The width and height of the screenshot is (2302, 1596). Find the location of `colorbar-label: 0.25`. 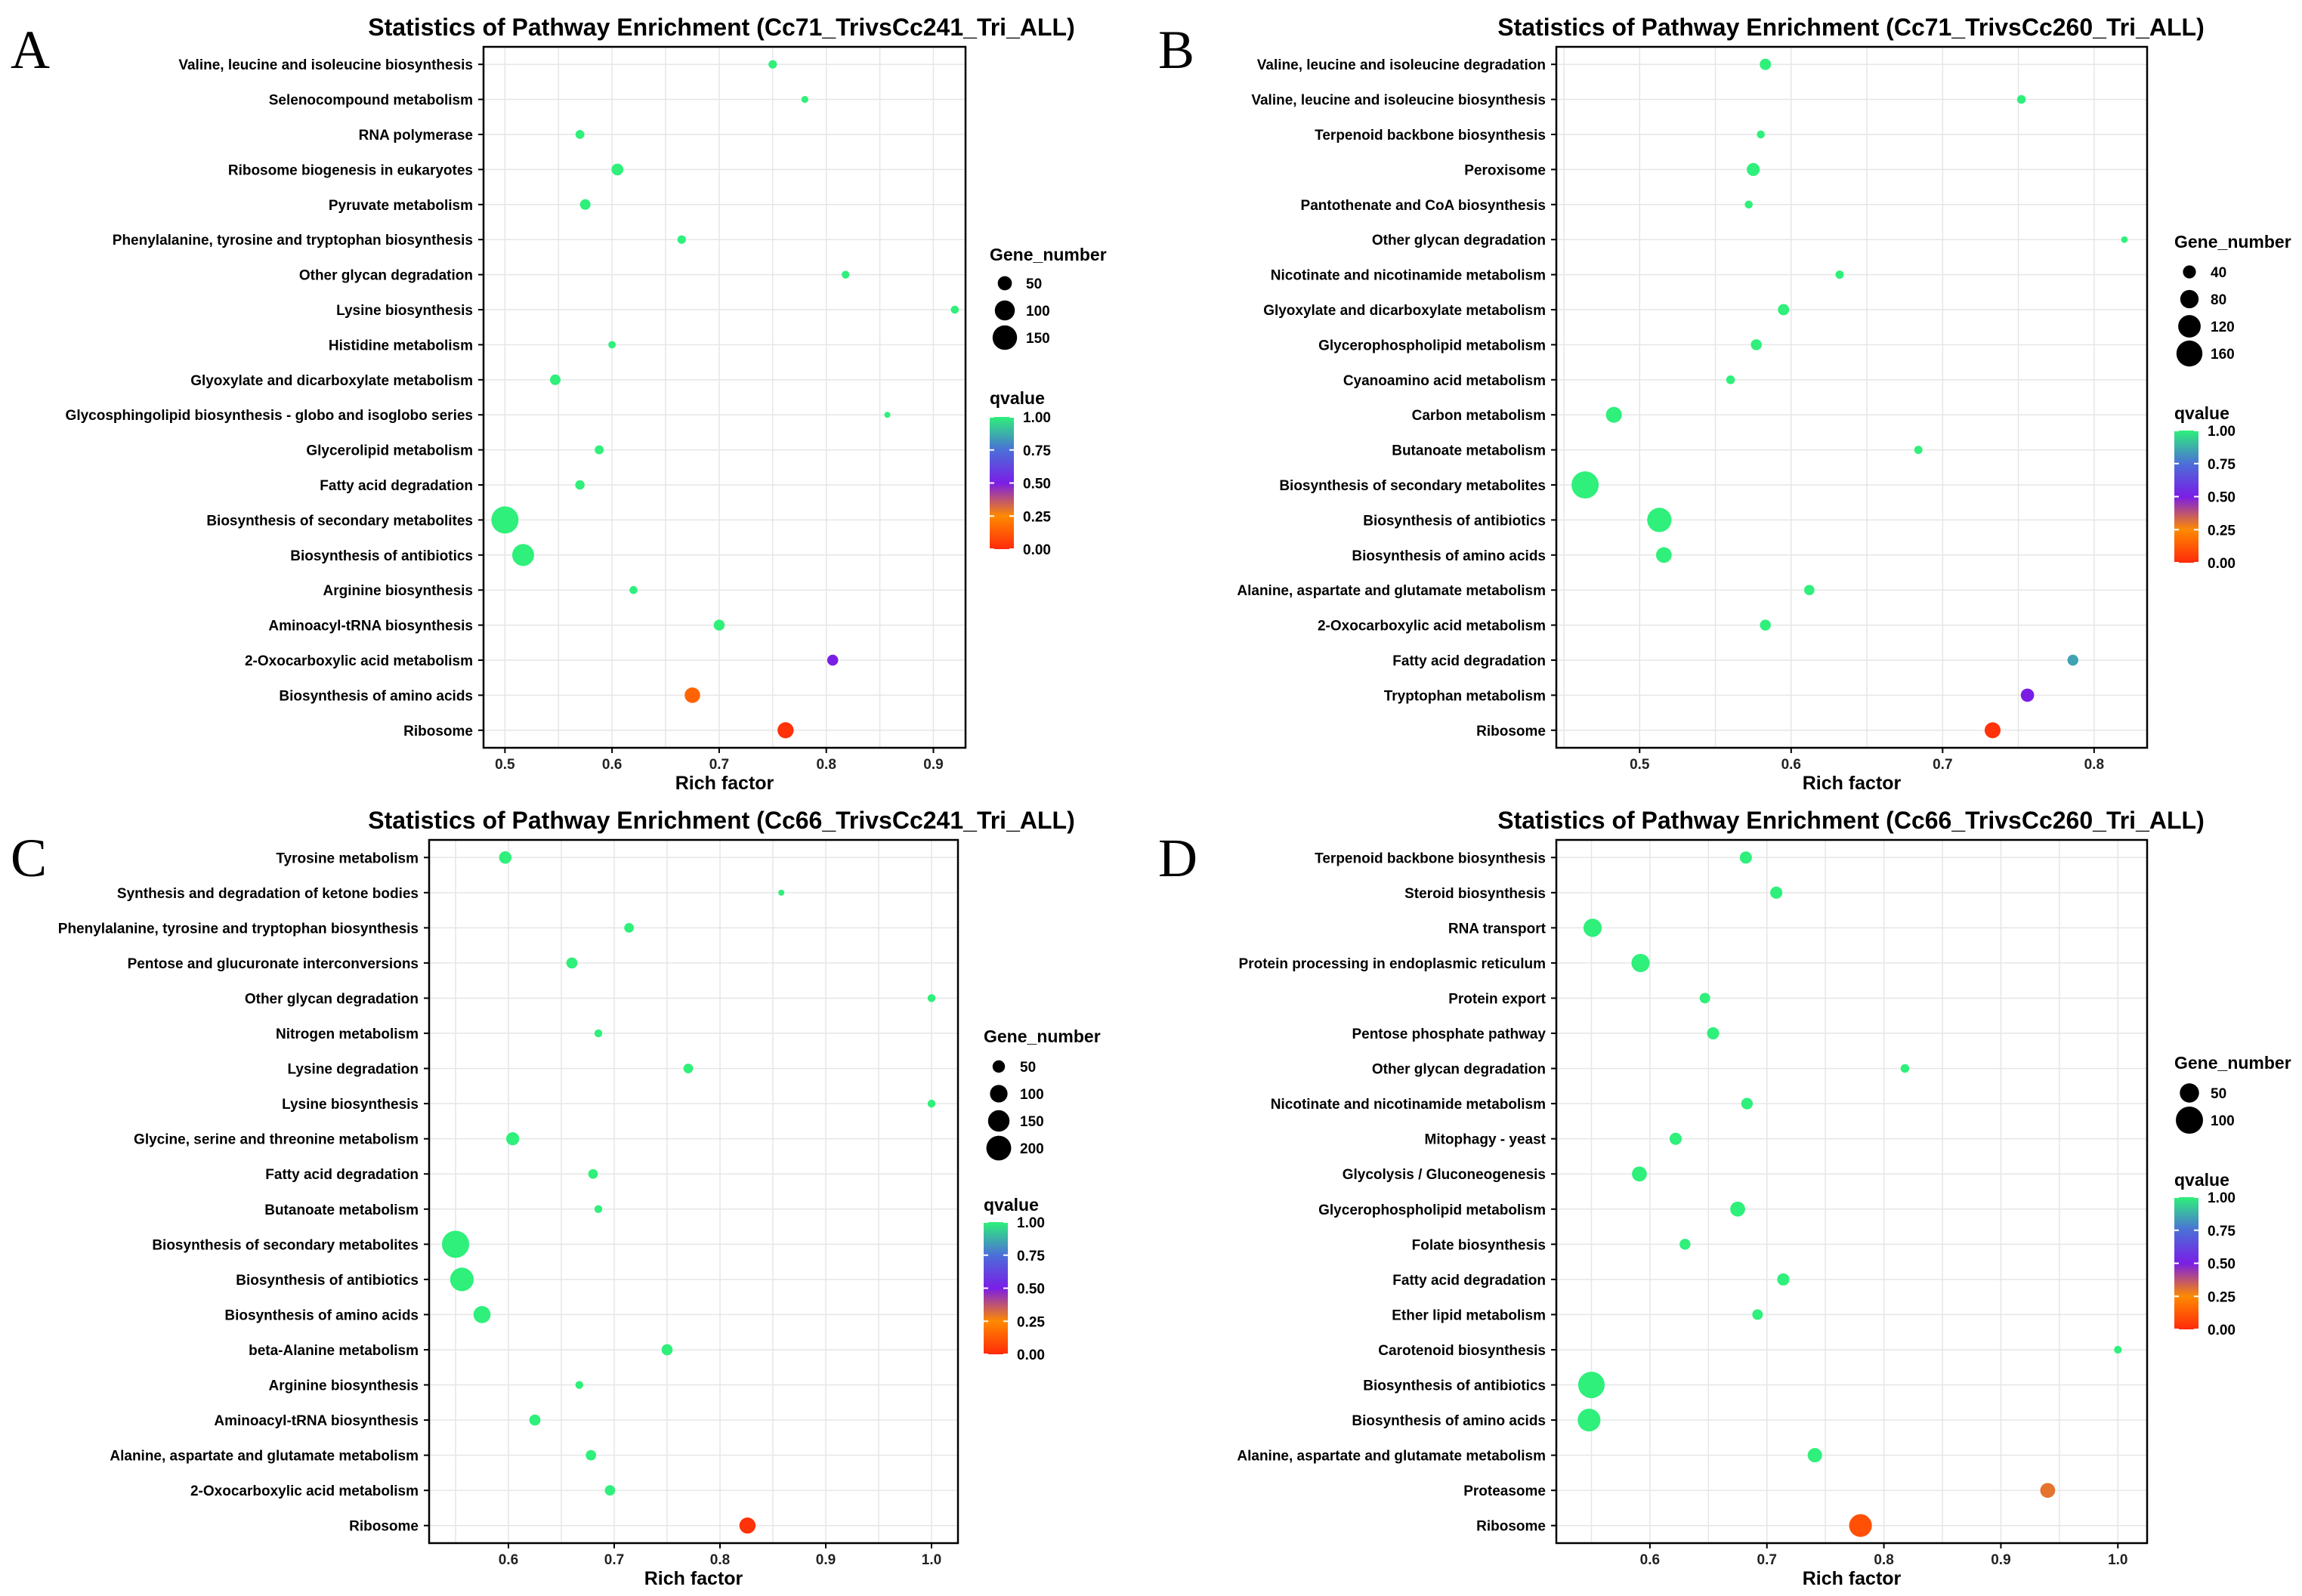

colorbar-label: 0.25 is located at coordinates (2222, 531).